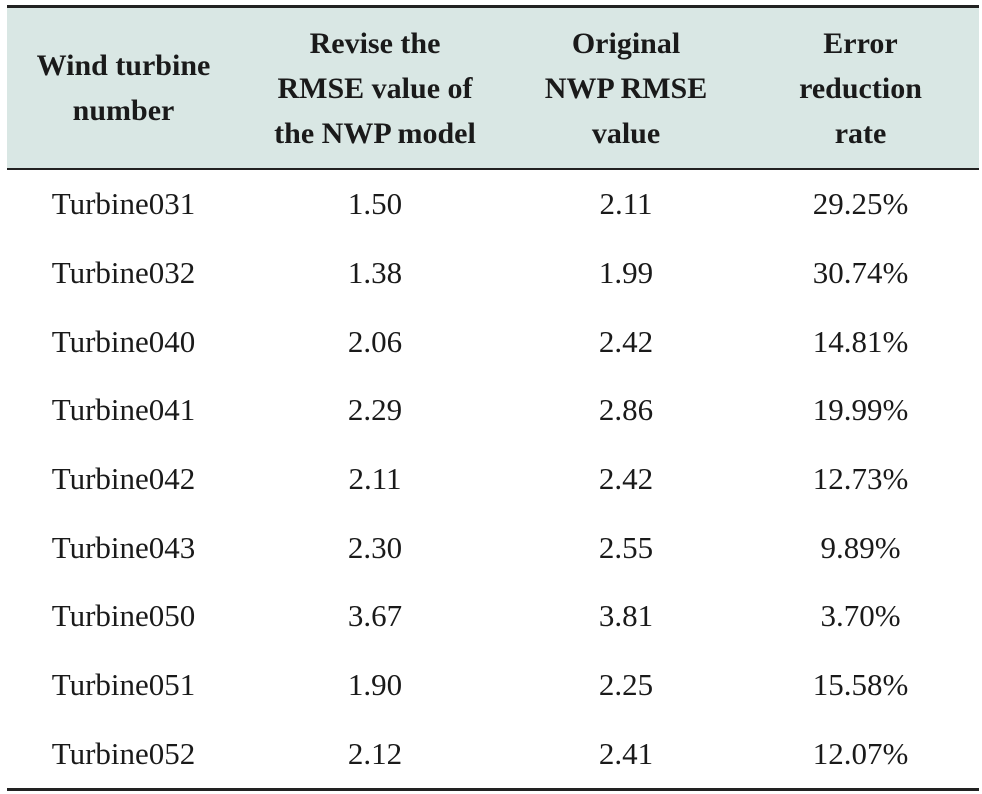 The image size is (982, 794). What do you see at coordinates (626, 410) in the screenshot?
I see `cell-original-rmse: 2.86` at bounding box center [626, 410].